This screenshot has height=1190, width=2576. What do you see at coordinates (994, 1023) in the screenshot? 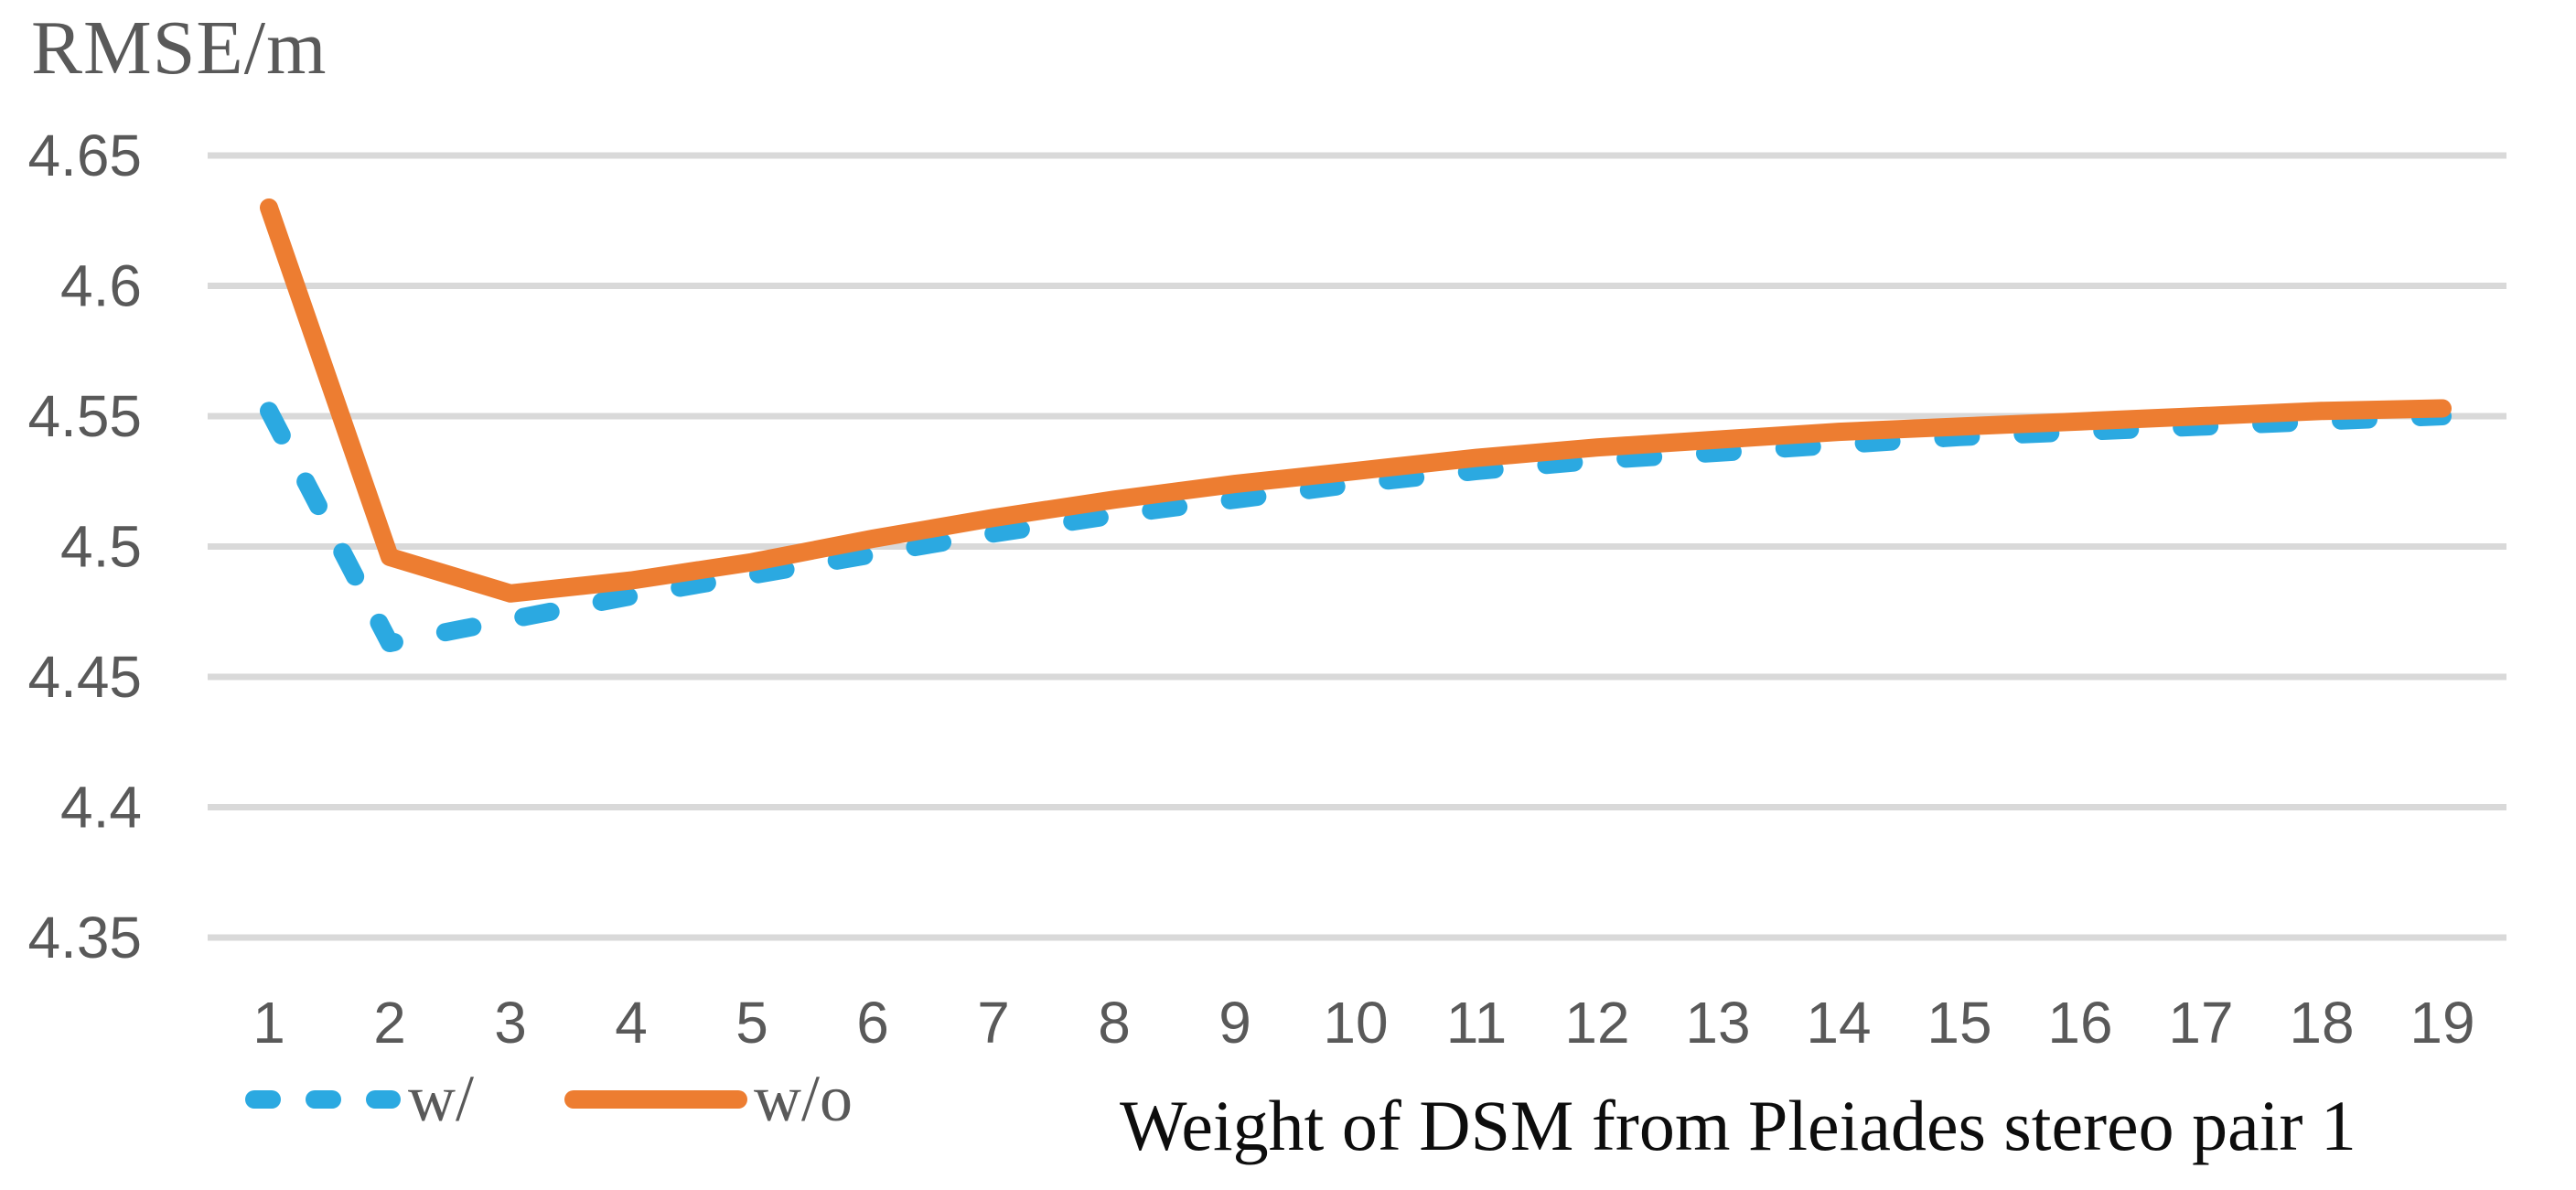
I see `x-tick-label: 7` at bounding box center [994, 1023].